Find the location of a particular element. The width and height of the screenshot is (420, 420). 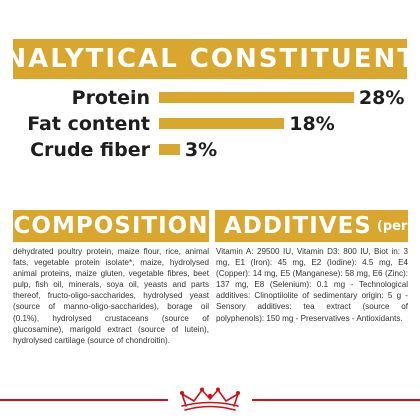

analytical-row-fiber: Crude fiber 3% is located at coordinates (210, 150).